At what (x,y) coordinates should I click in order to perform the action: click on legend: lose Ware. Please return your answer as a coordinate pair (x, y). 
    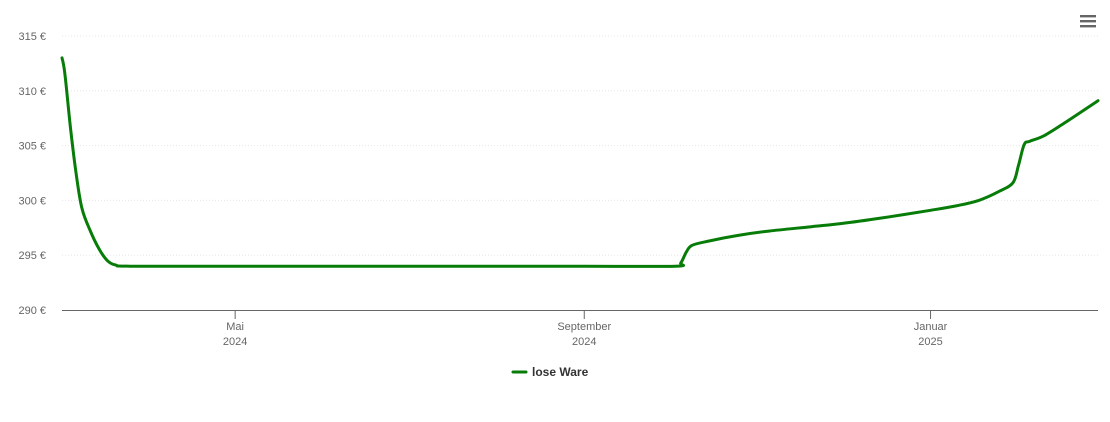
    Looking at the image, I should click on (550, 372).